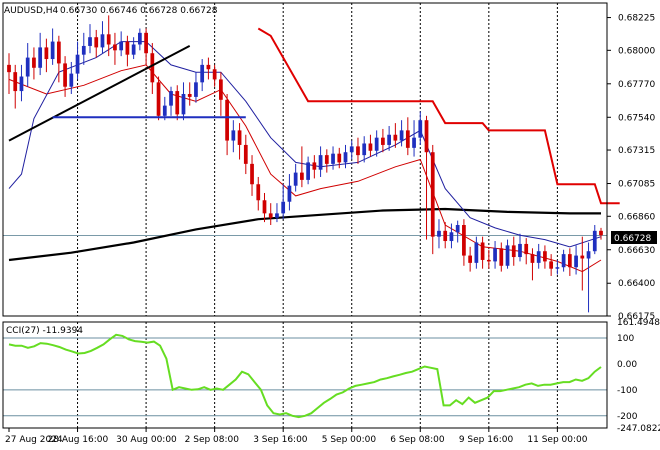 The height and width of the screenshot is (450, 660). What do you see at coordinates (139, 11) in the screenshot?
I see `ohlc-readout: 0.66730 0.66746 0.66728 0.66728` at bounding box center [139, 11].